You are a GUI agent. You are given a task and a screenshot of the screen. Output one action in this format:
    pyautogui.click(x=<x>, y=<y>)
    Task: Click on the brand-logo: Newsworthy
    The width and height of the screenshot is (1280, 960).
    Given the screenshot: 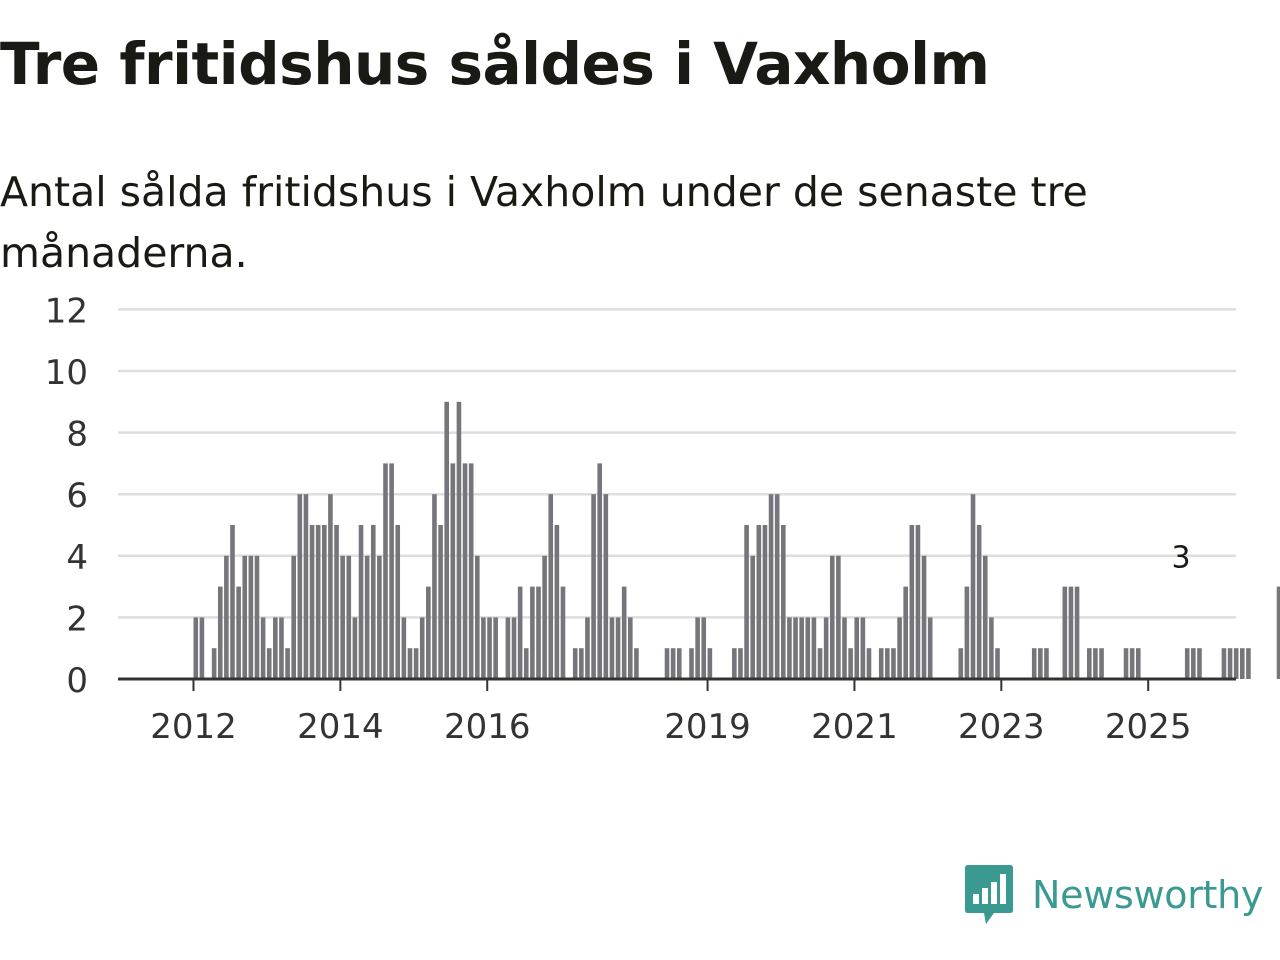 What is the action you would take?
    pyautogui.click(x=1112, y=895)
    